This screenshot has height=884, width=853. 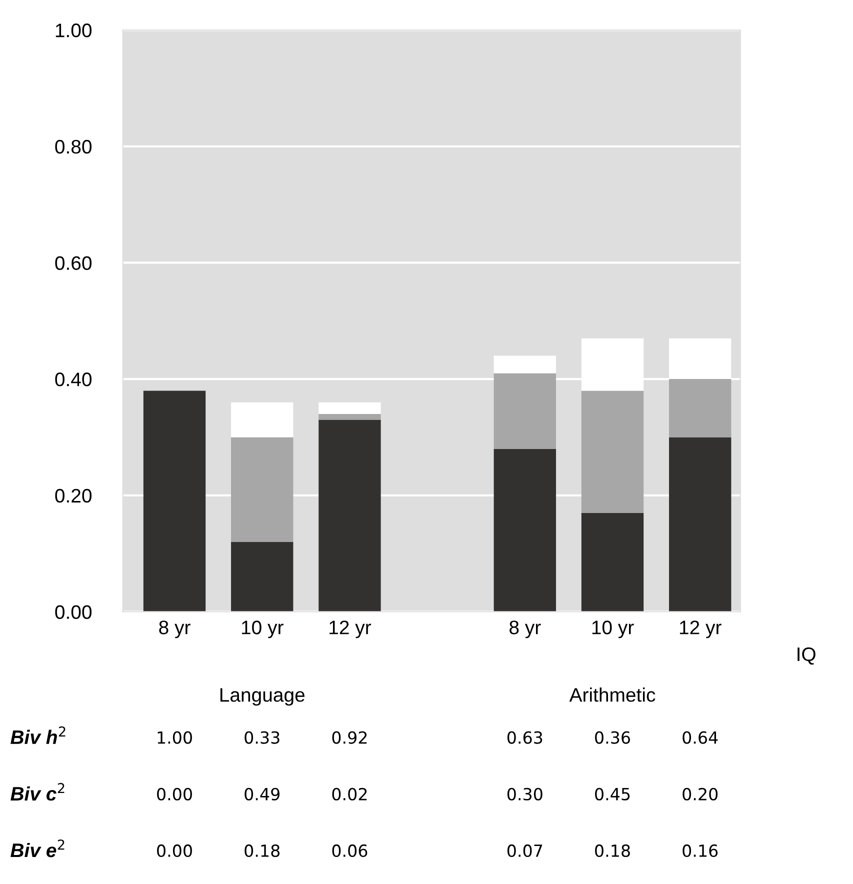 What do you see at coordinates (612, 737) in the screenshot?
I see `text: 0.36` at bounding box center [612, 737].